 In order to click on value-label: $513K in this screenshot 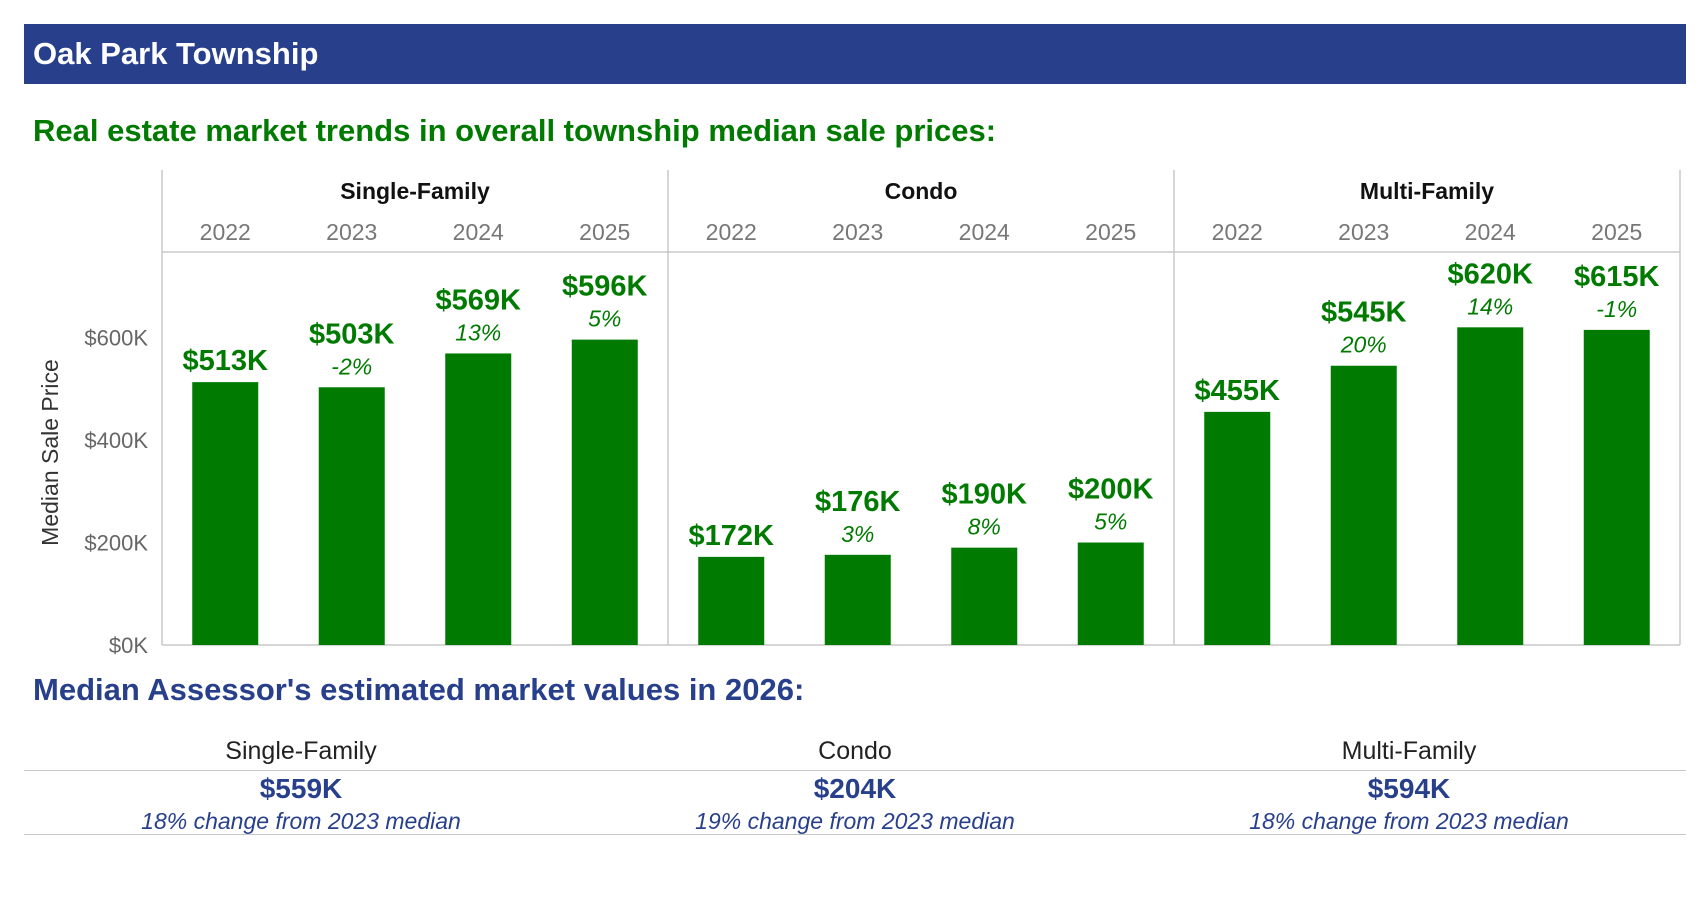, I will do `click(226, 361)`.